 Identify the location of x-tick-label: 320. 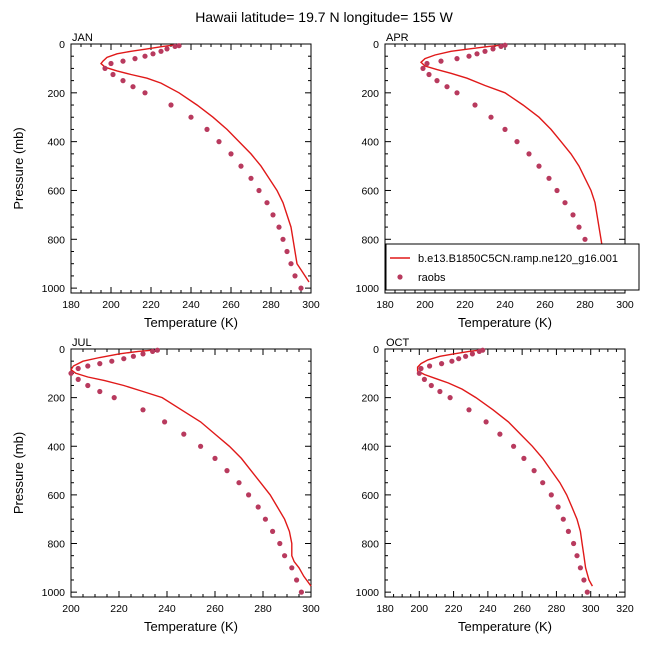
(625, 609).